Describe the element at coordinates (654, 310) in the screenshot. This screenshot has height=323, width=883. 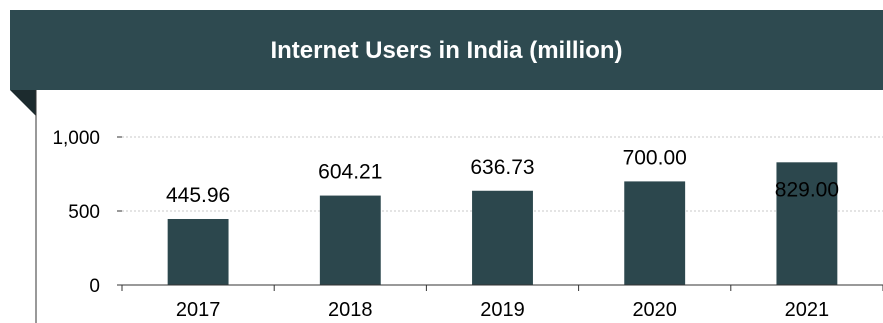
I see `x-tick-label: 2020` at that location.